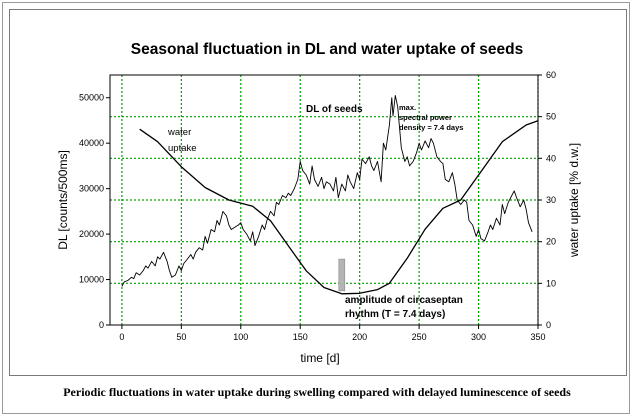 This screenshot has height=418, width=634. What do you see at coordinates (574, 200) in the screenshot?
I see `y-axis-right-label: water uptake [% d.w.]` at bounding box center [574, 200].